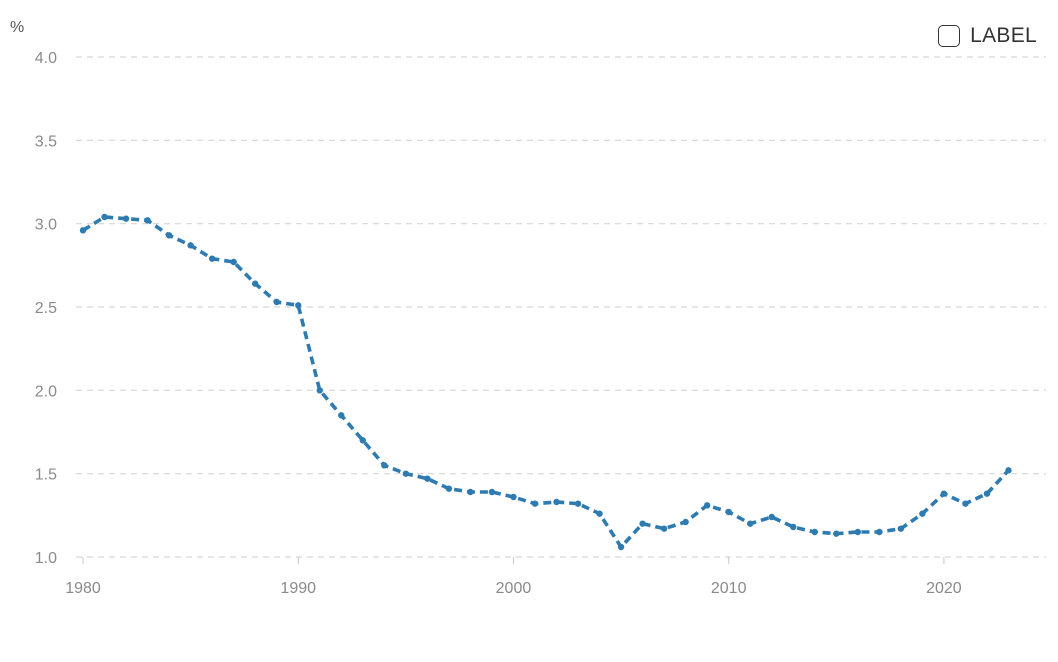 The height and width of the screenshot is (662, 1058). I want to click on y-axis-ticks: 1.0 1.5 2.0 2.5 3.0 3.5 4.0, so click(46, 308).